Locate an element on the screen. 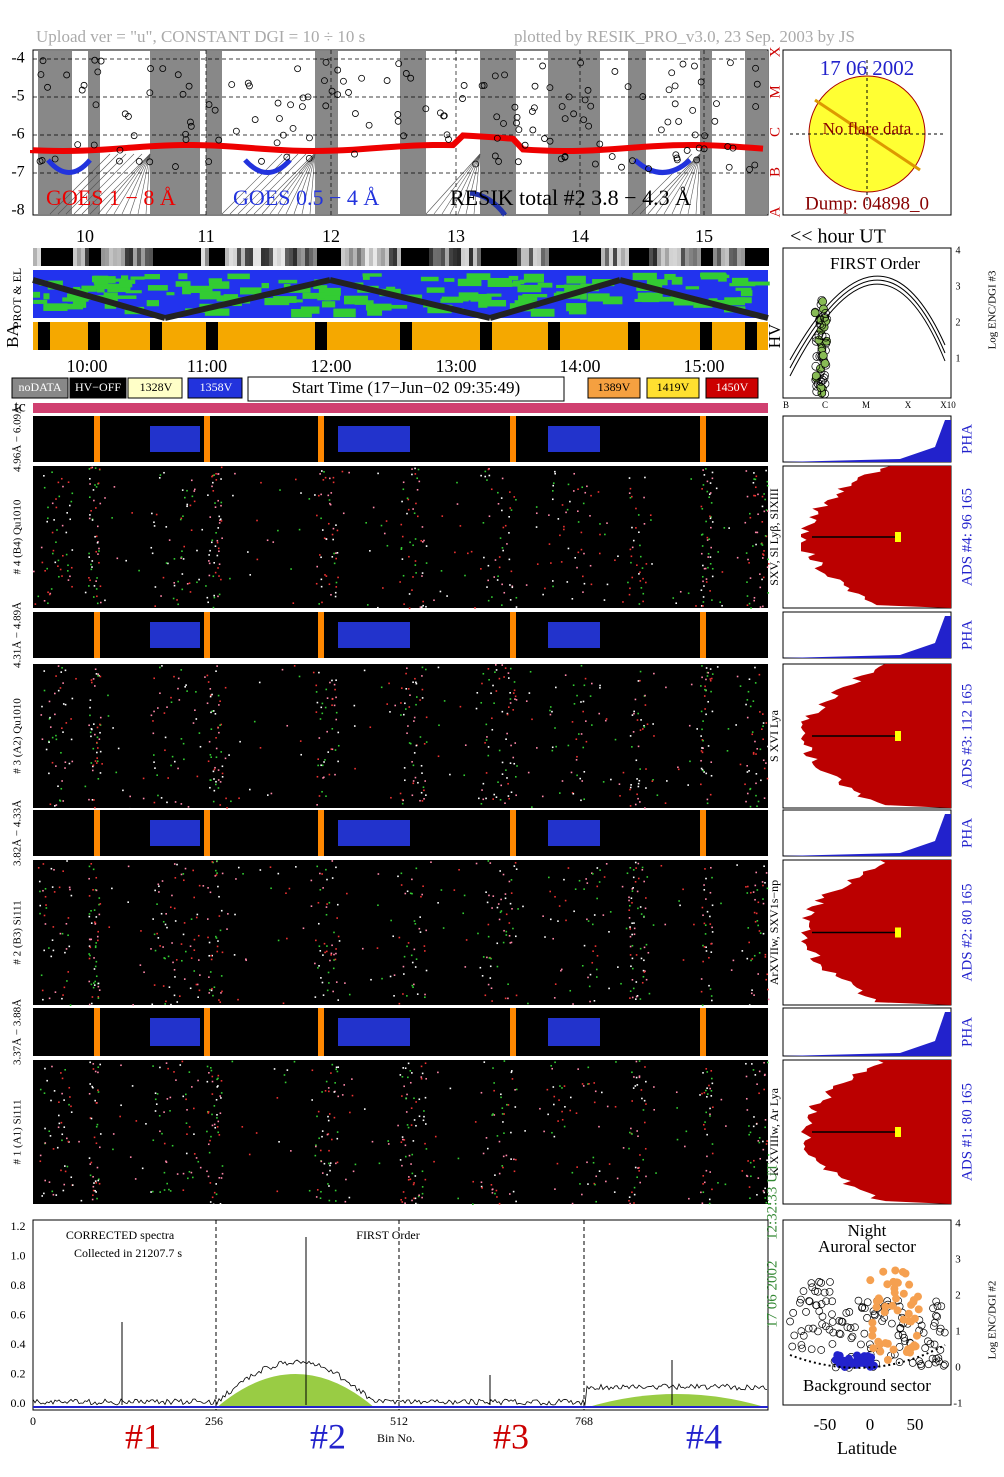 This screenshot has height=1477, width=1004. label: PROT & EL is located at coordinates (17, 298).